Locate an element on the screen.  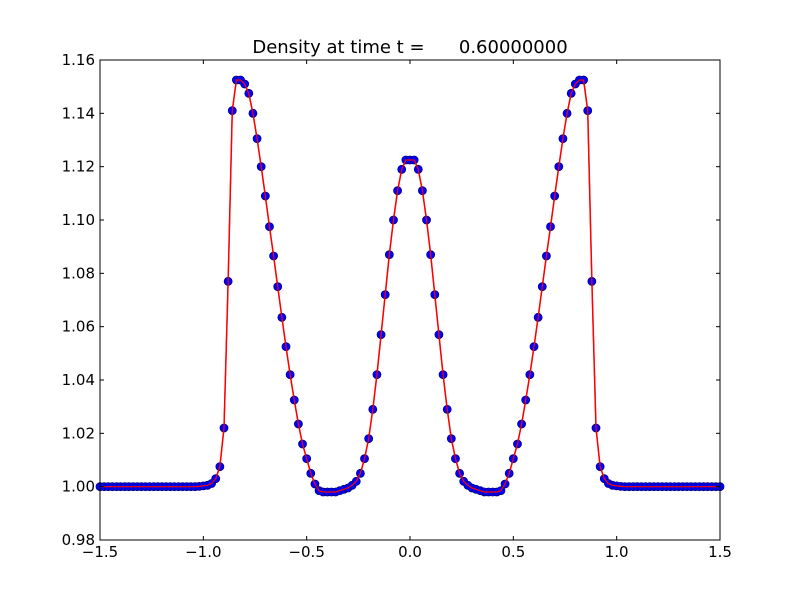
x-tick-label: 0.5 is located at coordinates (513, 552).